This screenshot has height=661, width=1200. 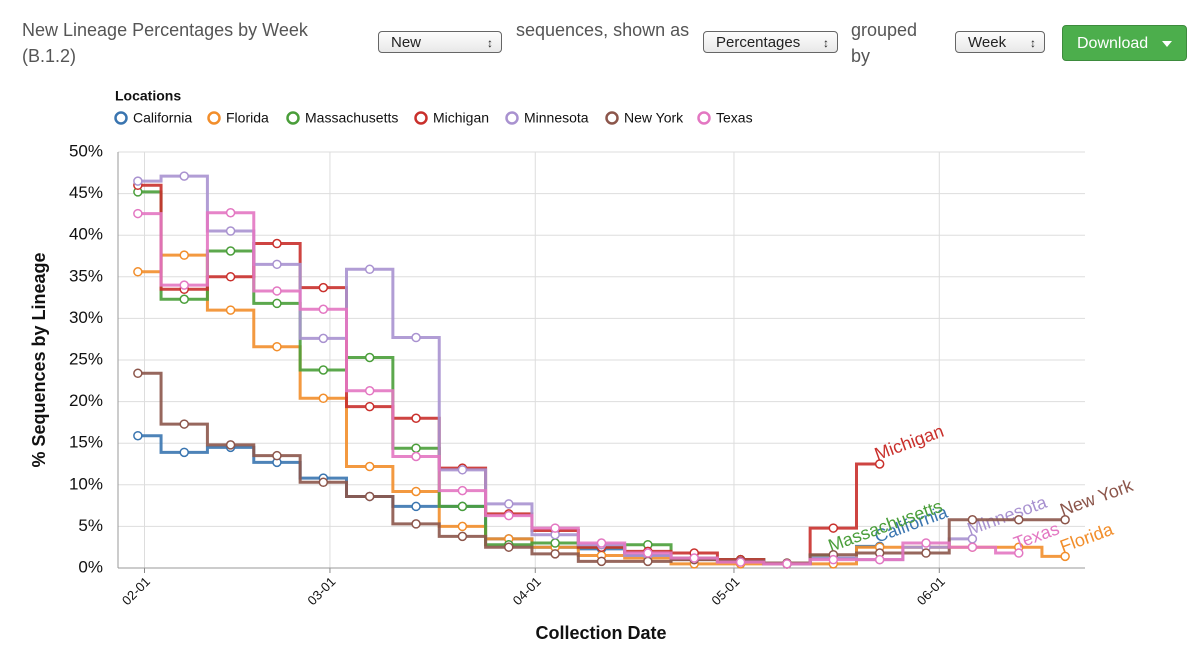 What do you see at coordinates (86, 192) in the screenshot?
I see `y-tick-label: 45%` at bounding box center [86, 192].